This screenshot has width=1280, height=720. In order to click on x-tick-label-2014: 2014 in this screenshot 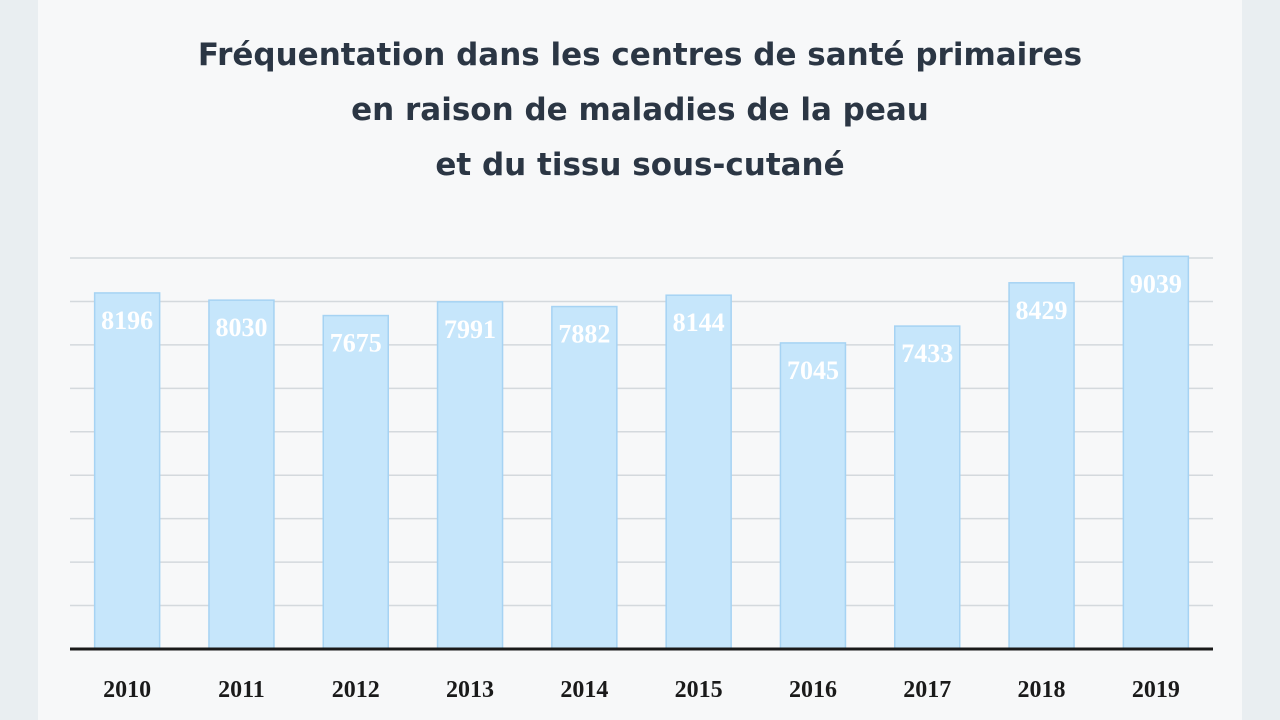, I will do `click(584, 690)`.